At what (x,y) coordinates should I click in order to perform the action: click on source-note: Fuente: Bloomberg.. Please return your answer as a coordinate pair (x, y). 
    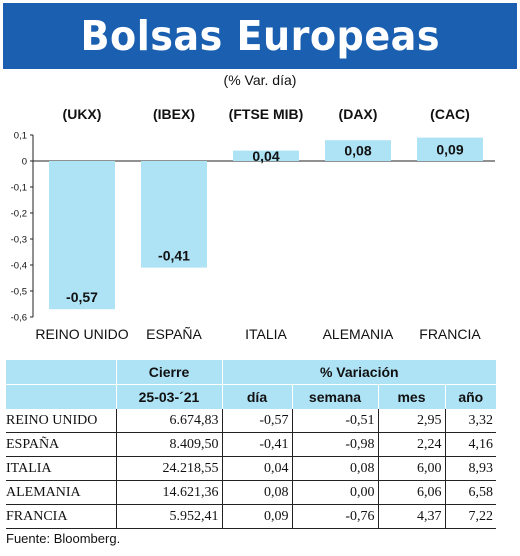
    Looking at the image, I should click on (63, 538).